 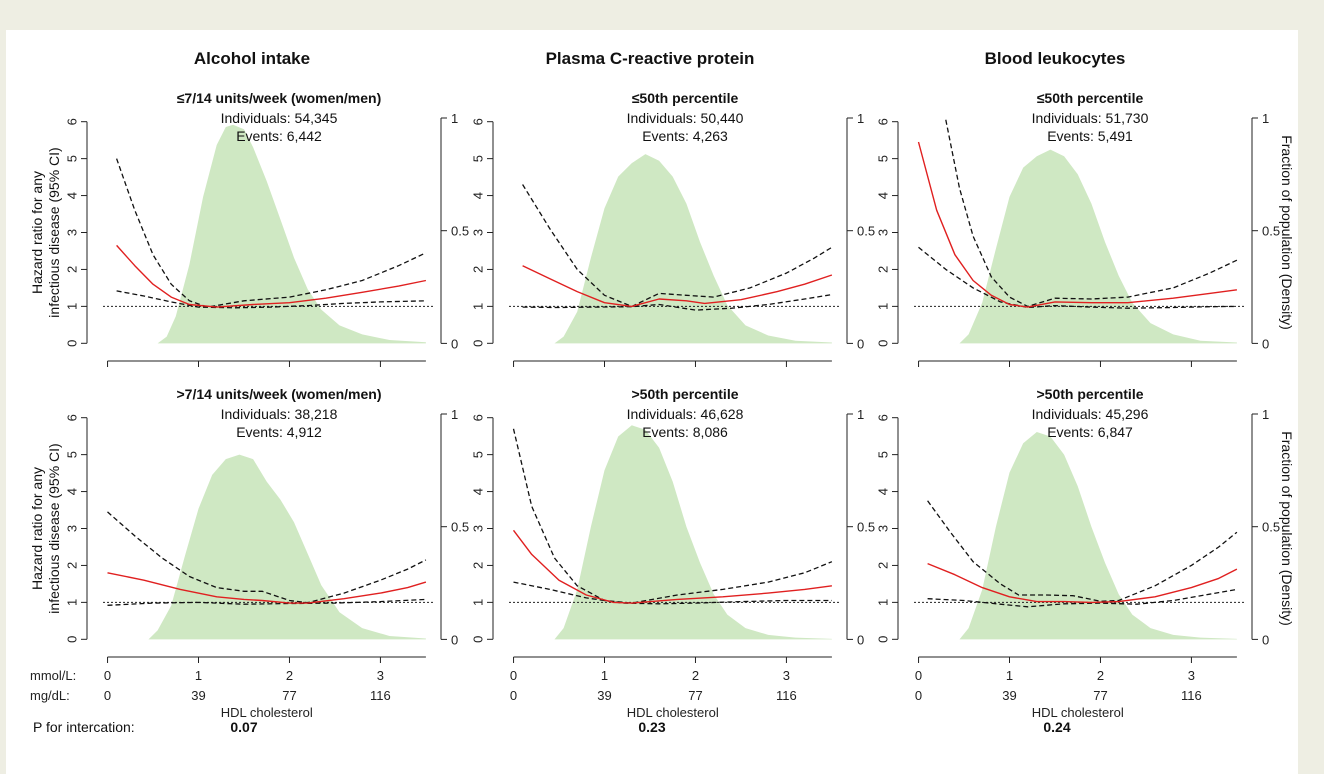 What do you see at coordinates (244, 727) in the screenshot?
I see `p-value-alcohol: 0.07` at bounding box center [244, 727].